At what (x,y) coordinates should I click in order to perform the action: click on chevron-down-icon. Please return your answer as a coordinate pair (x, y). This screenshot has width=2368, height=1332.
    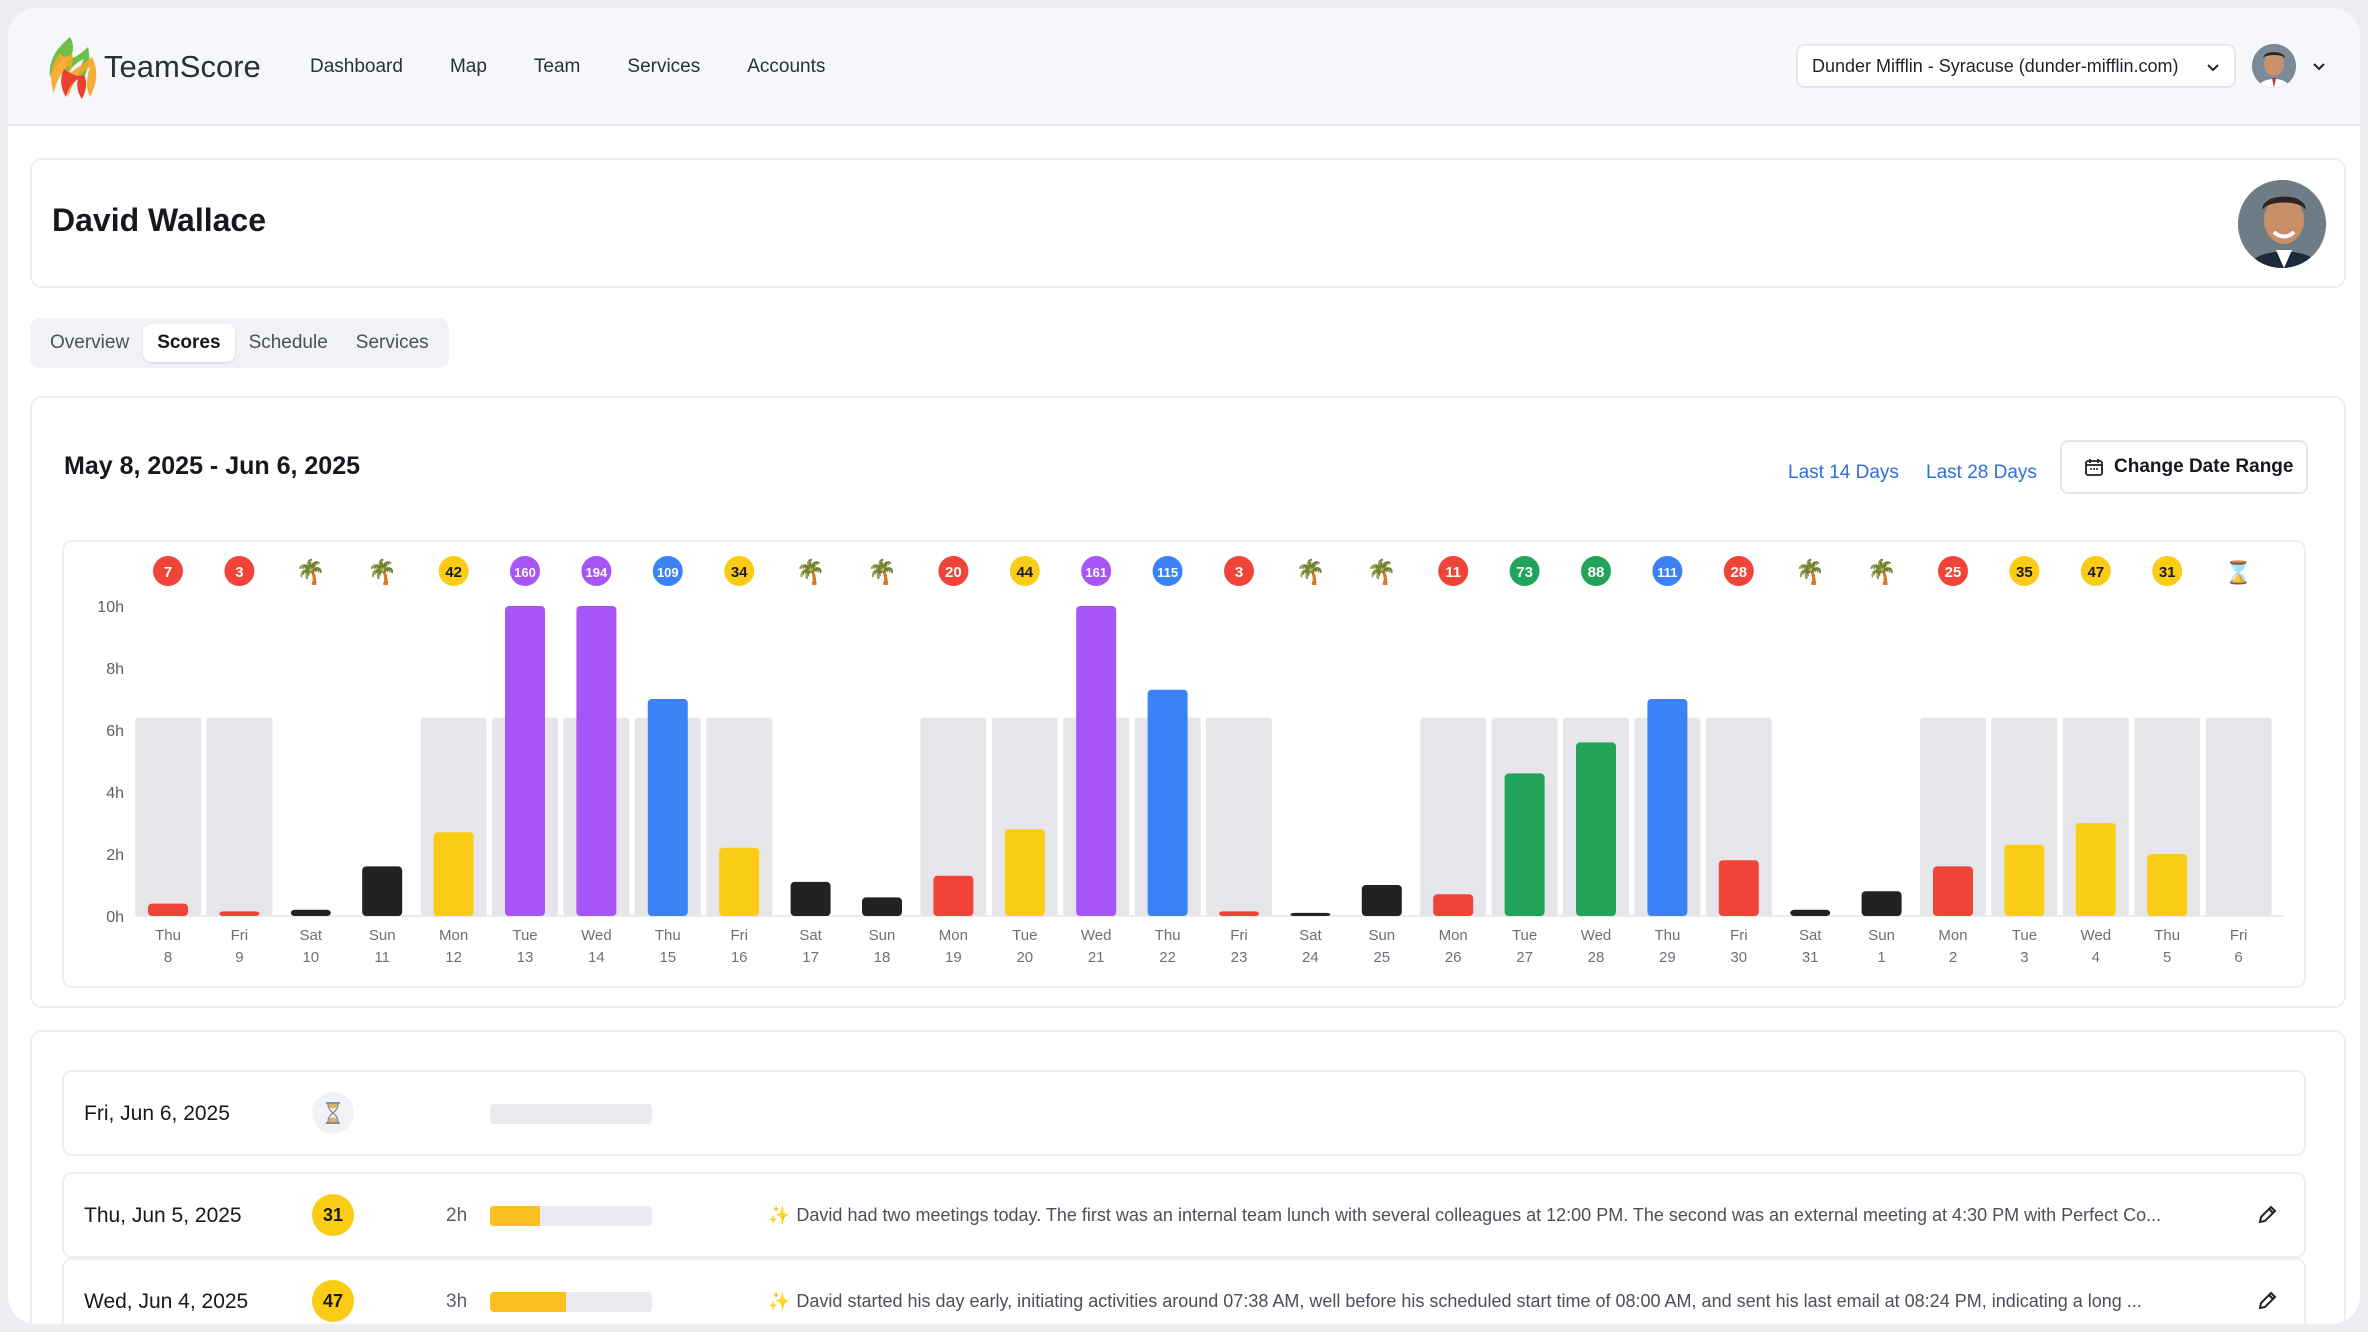
    Looking at the image, I should click on (2319, 67).